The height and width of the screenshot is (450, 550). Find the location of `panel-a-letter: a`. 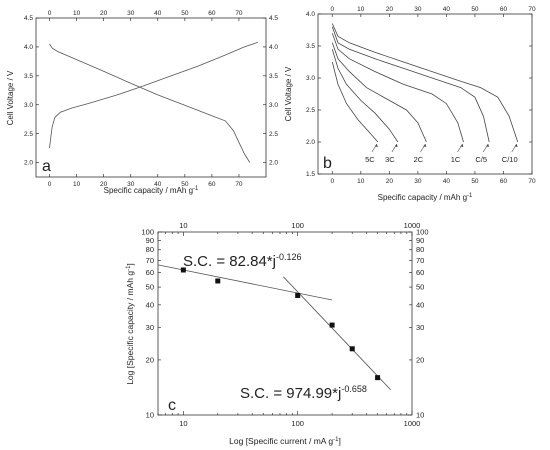

panel-a-letter: a is located at coordinates (46, 166).